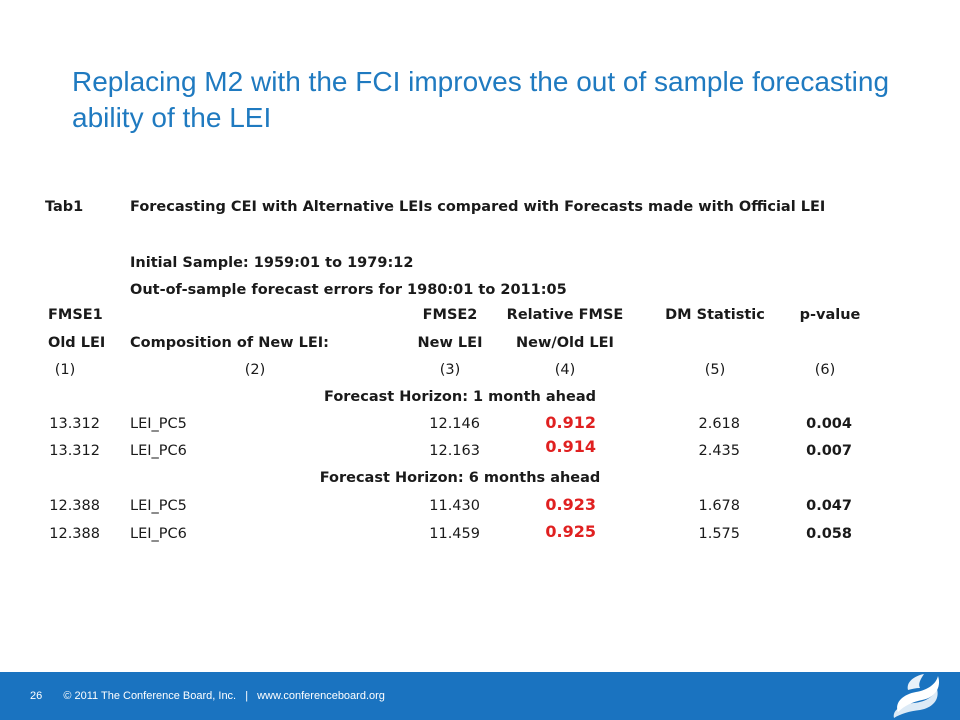 This screenshot has height=720, width=960. What do you see at coordinates (916, 696) in the screenshot?
I see `conference-board-flame-logo-icon` at bounding box center [916, 696].